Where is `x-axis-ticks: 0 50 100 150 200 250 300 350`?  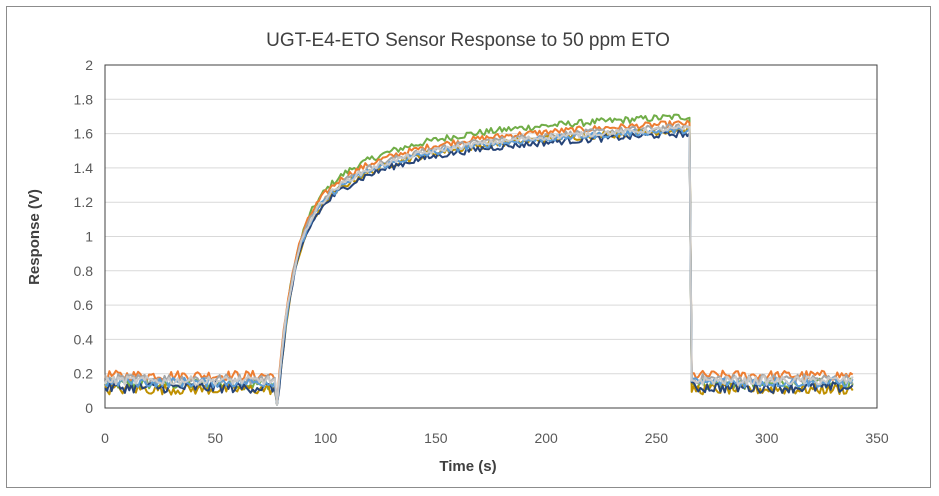
x-axis-ticks: 0 50 100 150 200 250 300 350 is located at coordinates (495, 438).